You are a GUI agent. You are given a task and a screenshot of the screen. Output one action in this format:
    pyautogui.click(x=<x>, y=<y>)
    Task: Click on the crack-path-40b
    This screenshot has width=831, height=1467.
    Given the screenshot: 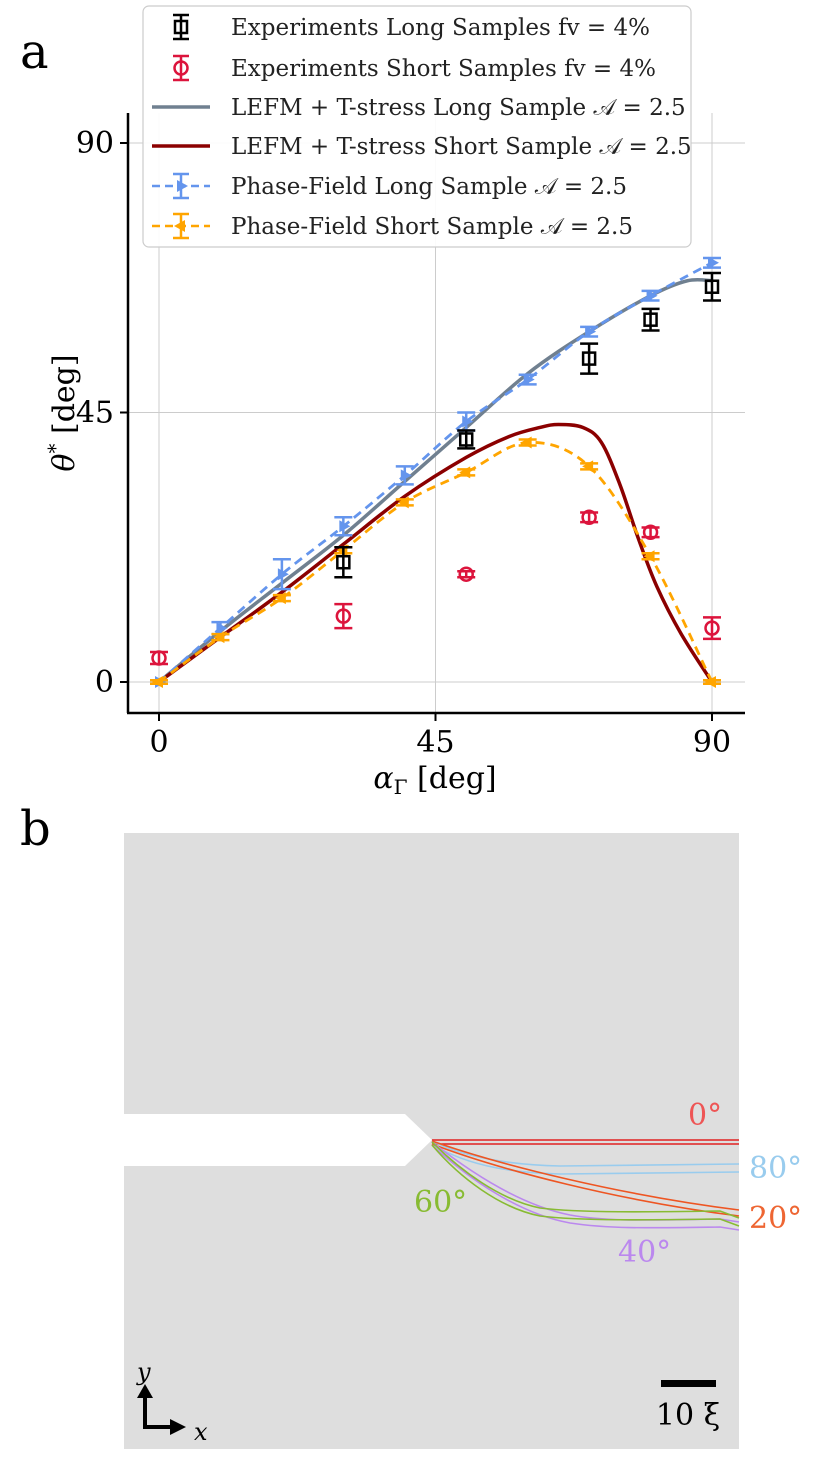 What is the action you would take?
    pyautogui.click(x=585, y=1187)
    